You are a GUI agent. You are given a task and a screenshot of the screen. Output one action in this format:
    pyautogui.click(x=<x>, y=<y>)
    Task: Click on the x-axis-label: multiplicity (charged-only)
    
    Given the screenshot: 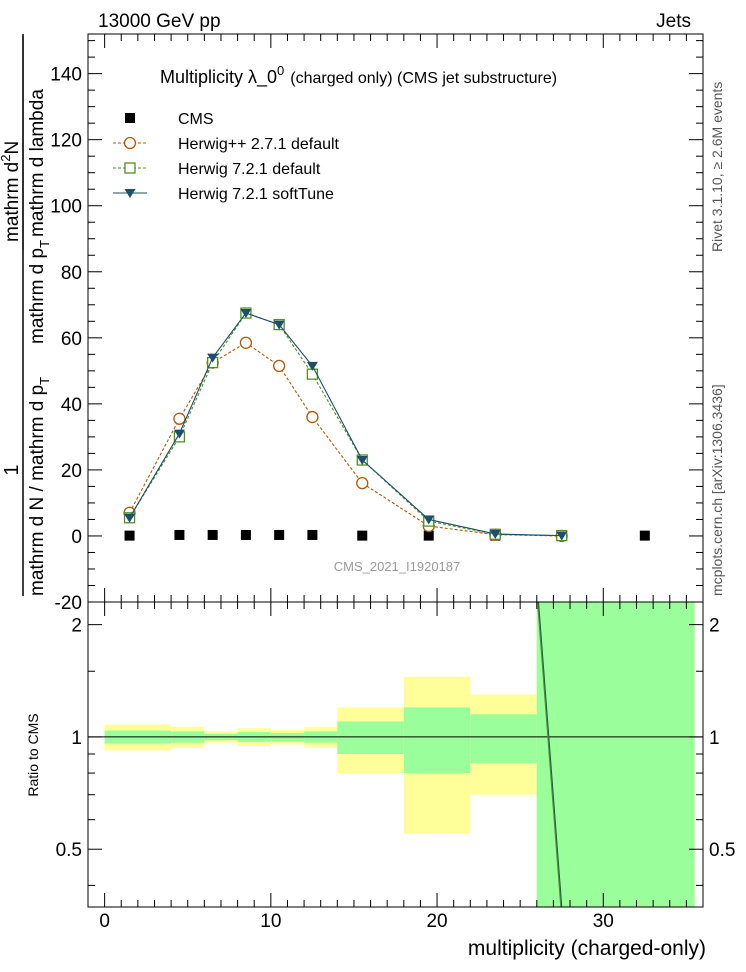 What is the action you would take?
    pyautogui.click(x=587, y=948)
    